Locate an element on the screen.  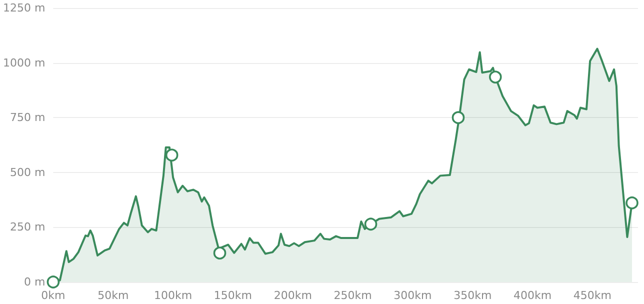
x-tick-label: 350km is located at coordinates (473, 295).